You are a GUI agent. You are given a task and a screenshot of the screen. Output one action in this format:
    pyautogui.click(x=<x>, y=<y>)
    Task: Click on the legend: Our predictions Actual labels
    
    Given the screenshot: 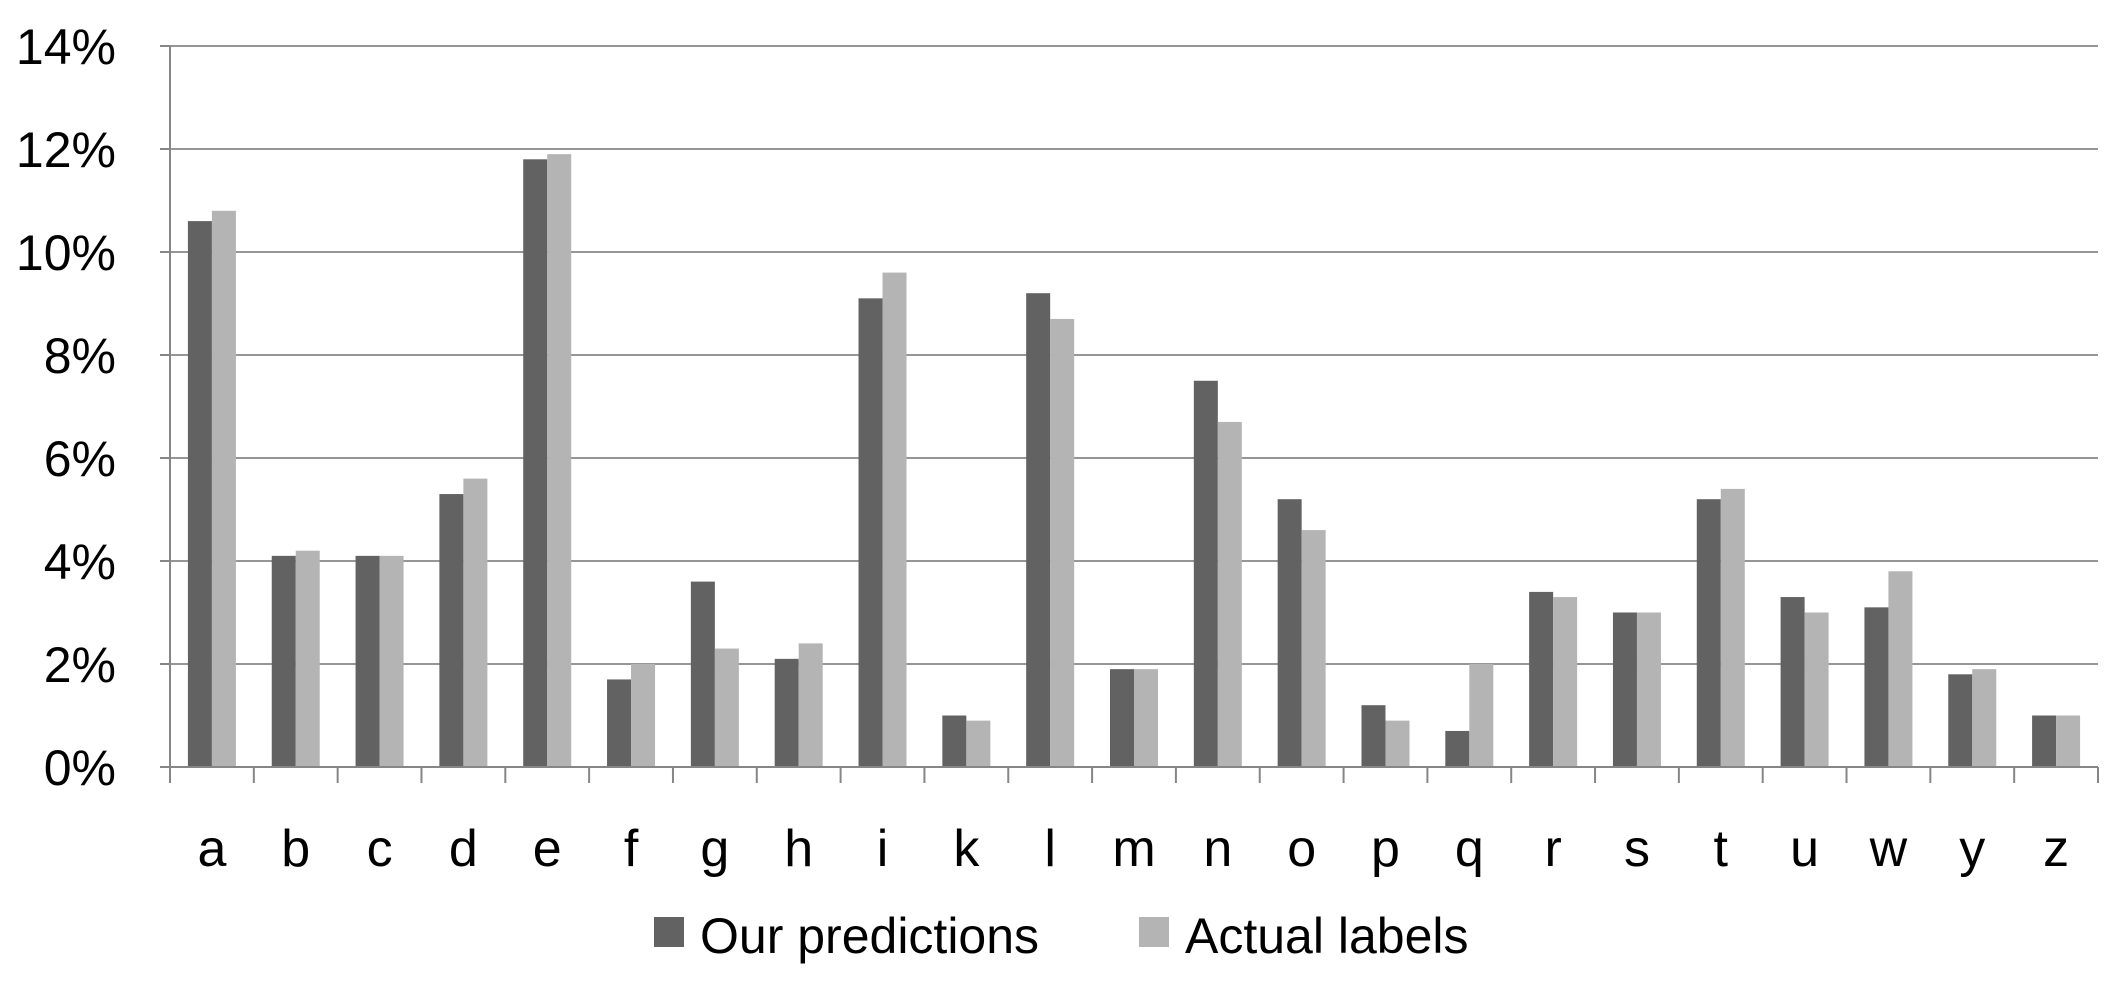 What is the action you would take?
    pyautogui.click(x=1061, y=936)
    